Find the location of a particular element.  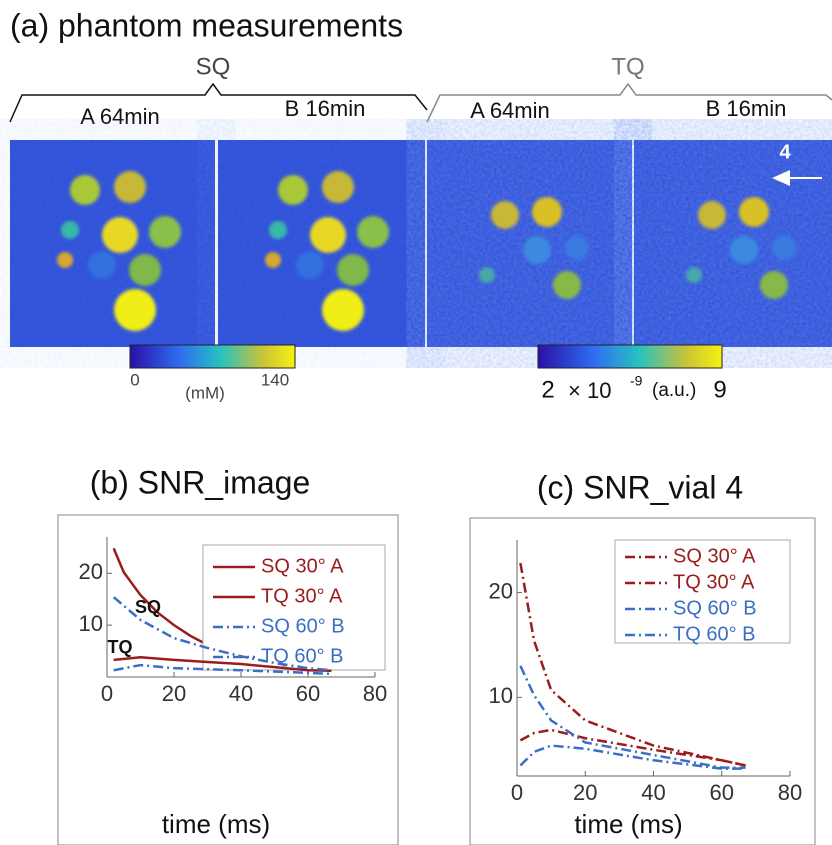

chart-title: (b) SNR_image is located at coordinates (200, 482).